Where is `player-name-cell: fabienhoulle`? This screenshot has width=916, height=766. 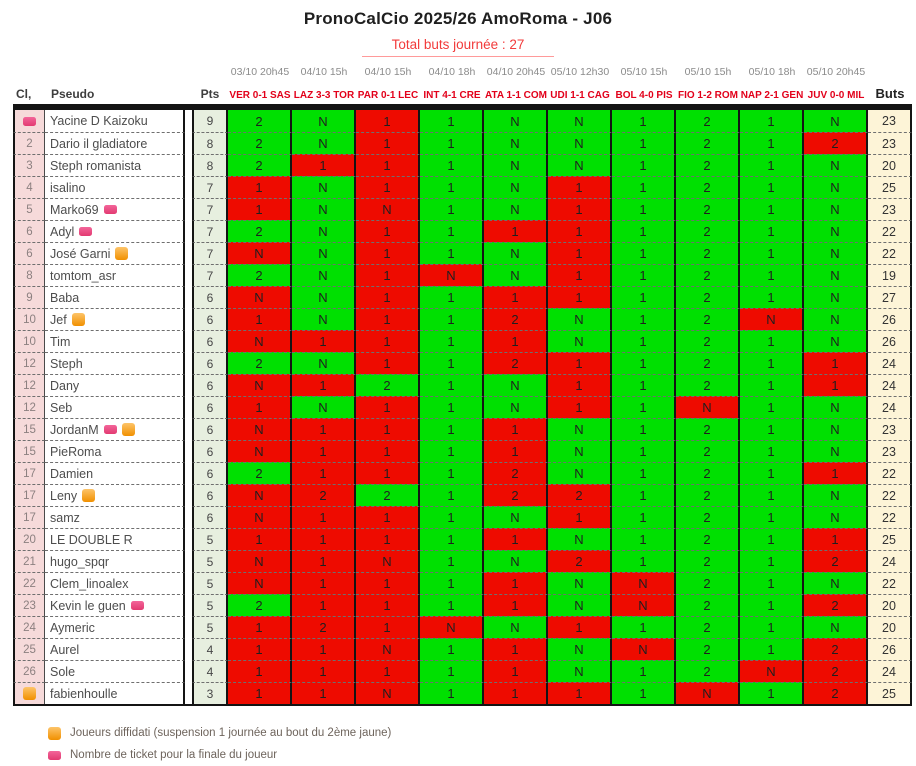
player-name-cell: fabienhoulle is located at coordinates (115, 693).